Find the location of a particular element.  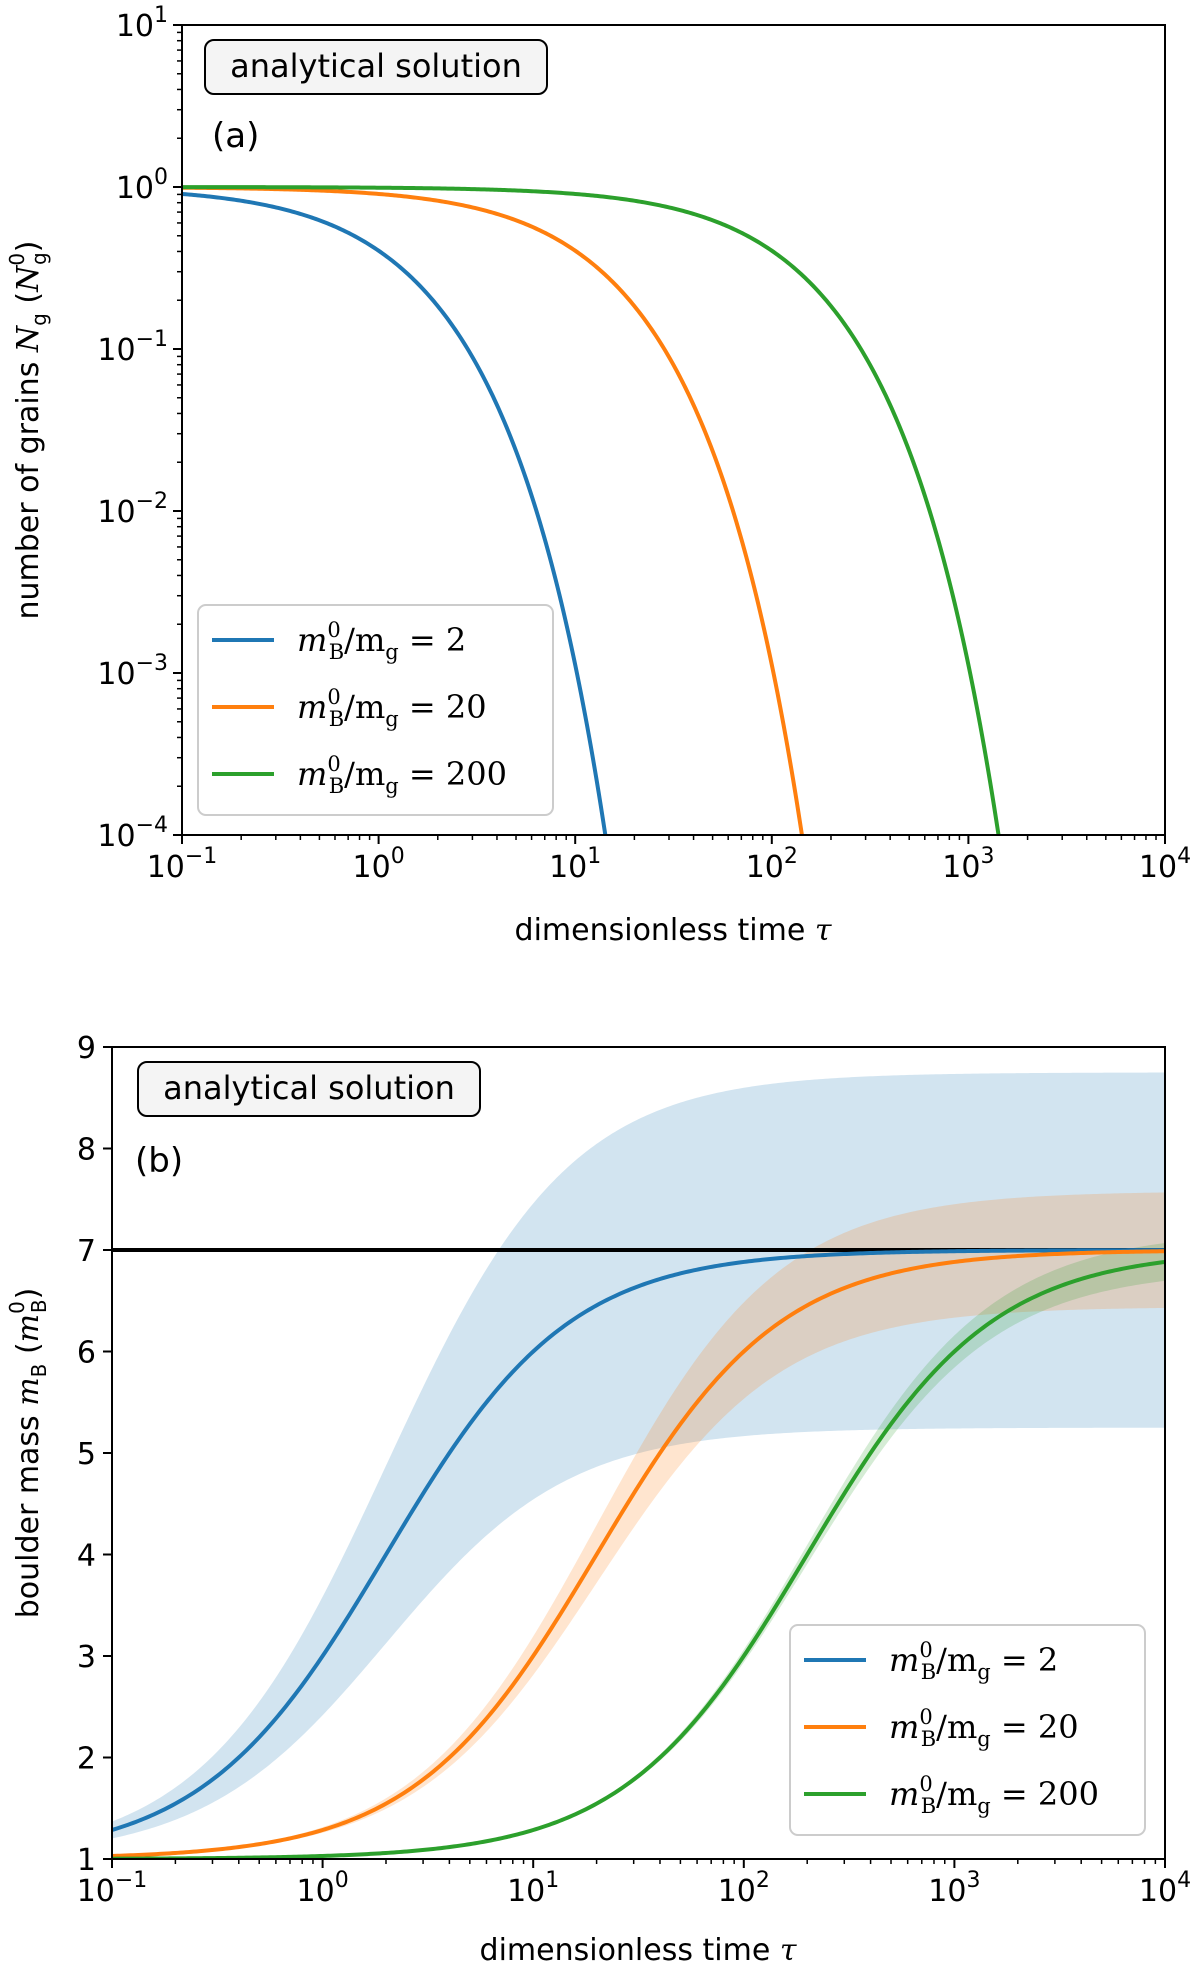

x-axis-label-a: dimensionless time τ is located at coordinates (673, 930).